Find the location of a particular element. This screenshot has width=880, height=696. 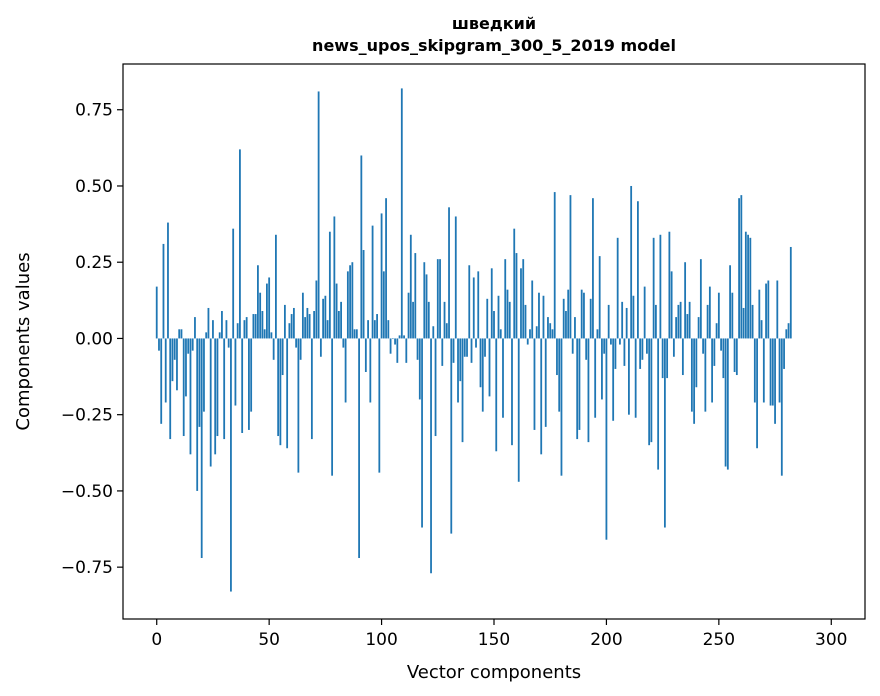

chart-title-line-2: news_upos_skipgram_300_5_2019 model is located at coordinates (494, 45).